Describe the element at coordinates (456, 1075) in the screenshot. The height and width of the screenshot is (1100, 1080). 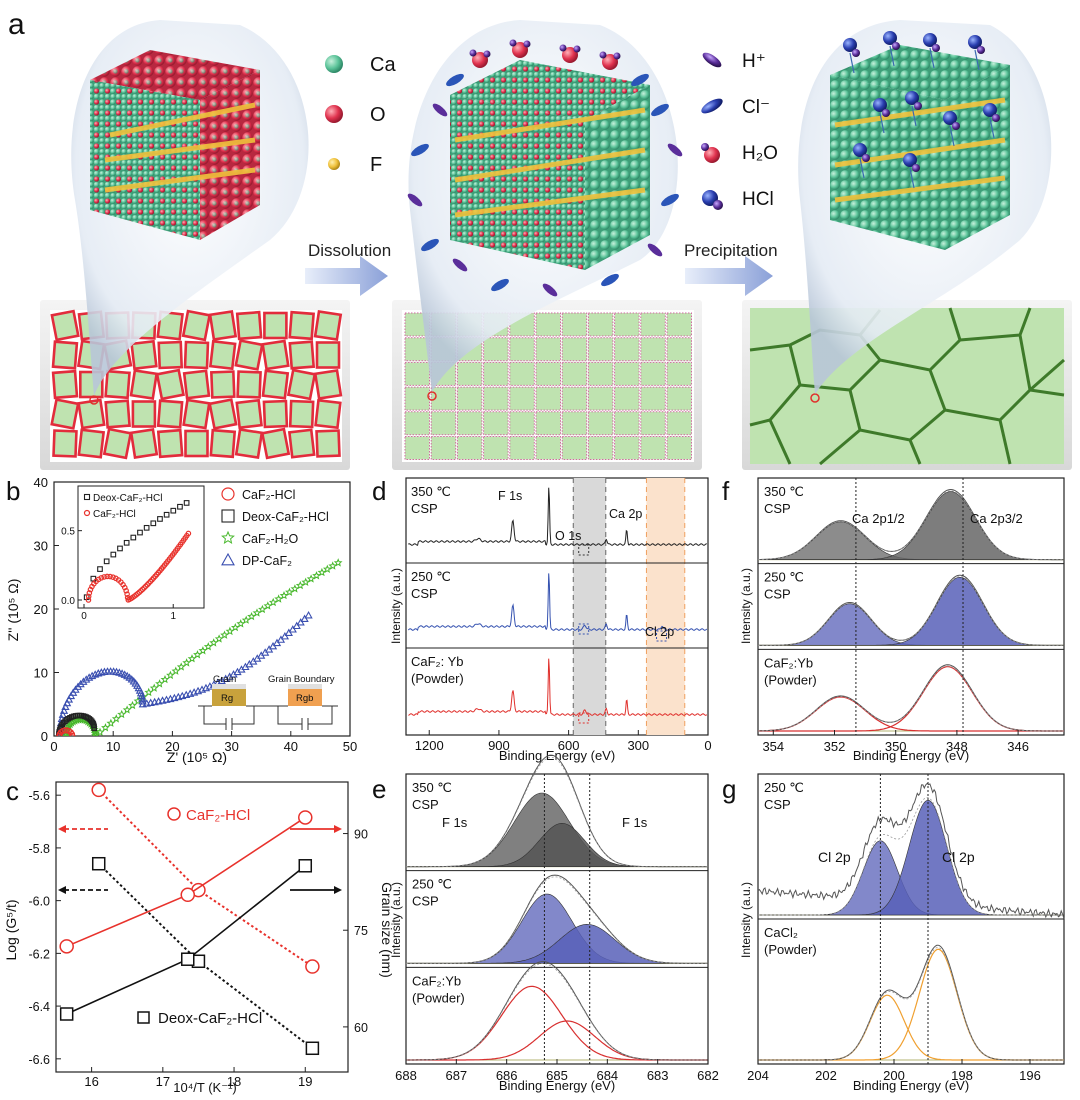
I see `tick-label: 687` at that location.